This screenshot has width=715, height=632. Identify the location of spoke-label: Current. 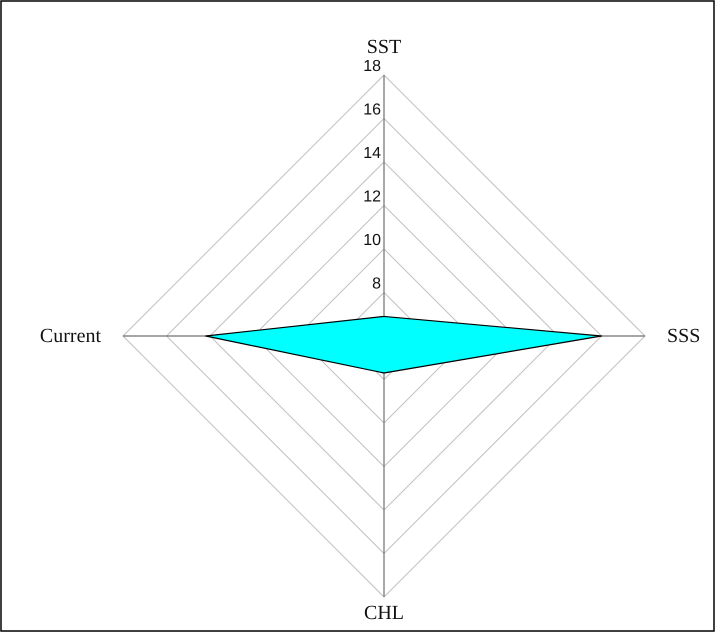
(71, 336).